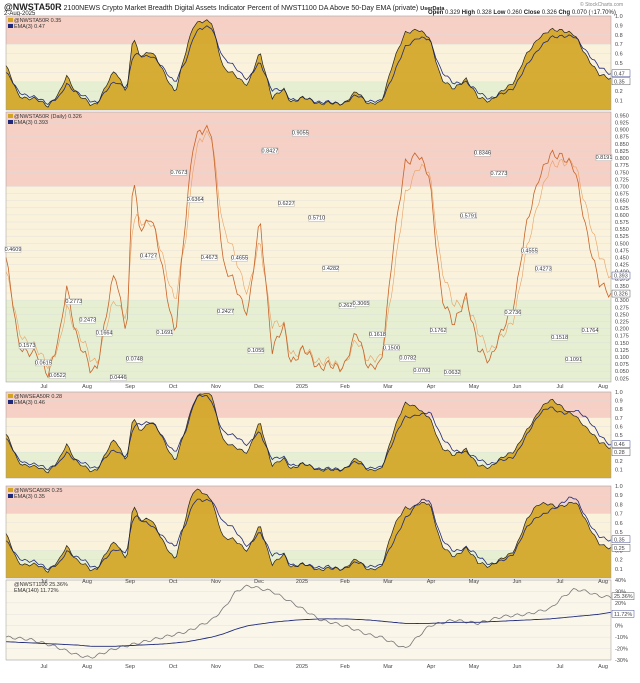  Describe the element at coordinates (620, 592) in the screenshot. I see `y-tick-label: 30%` at that location.